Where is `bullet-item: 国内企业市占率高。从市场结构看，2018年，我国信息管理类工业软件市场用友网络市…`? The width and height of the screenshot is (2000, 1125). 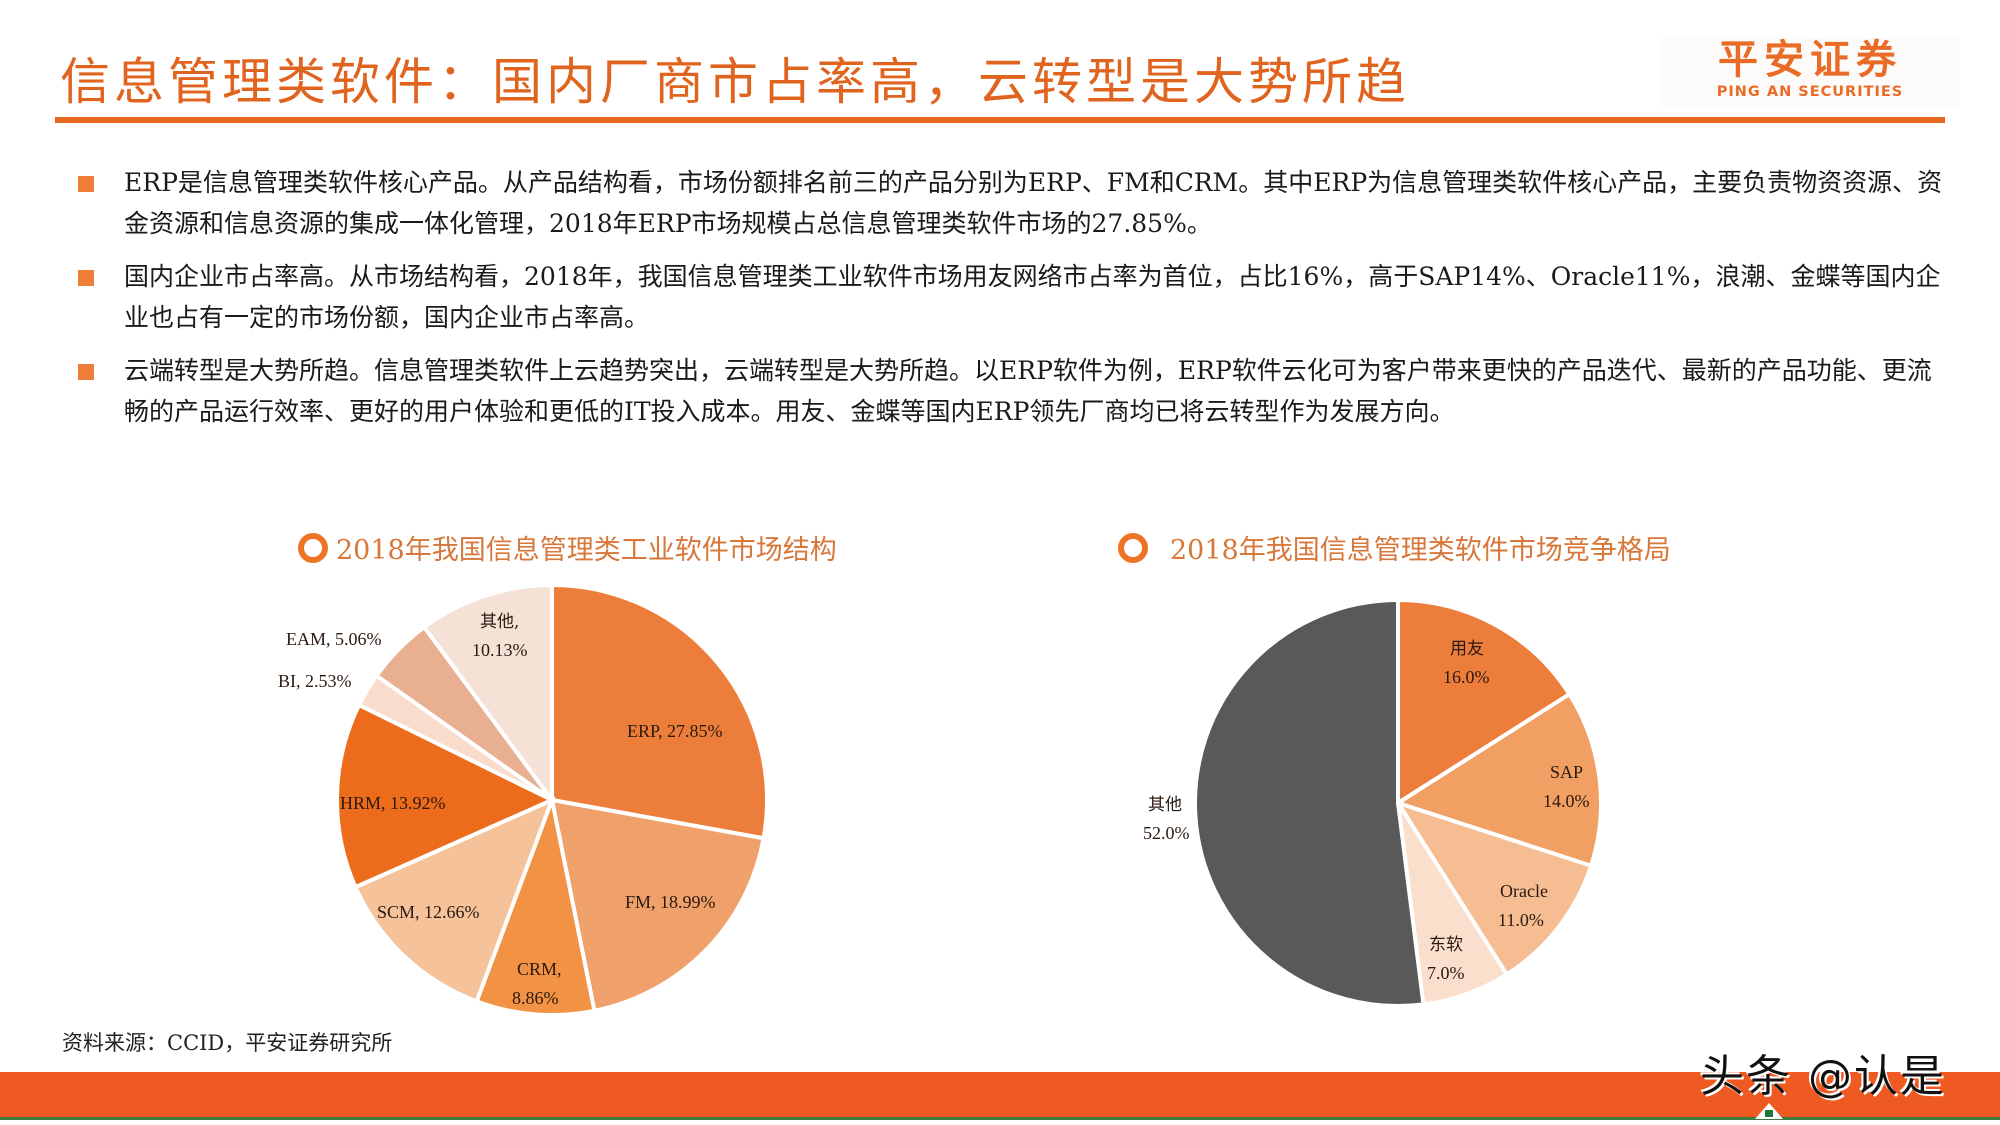 bullet-item: 国内企业市占率高。从市场结构看，2018年，我国信息管理类工业软件市场用友网络市… is located at coordinates (1013, 297).